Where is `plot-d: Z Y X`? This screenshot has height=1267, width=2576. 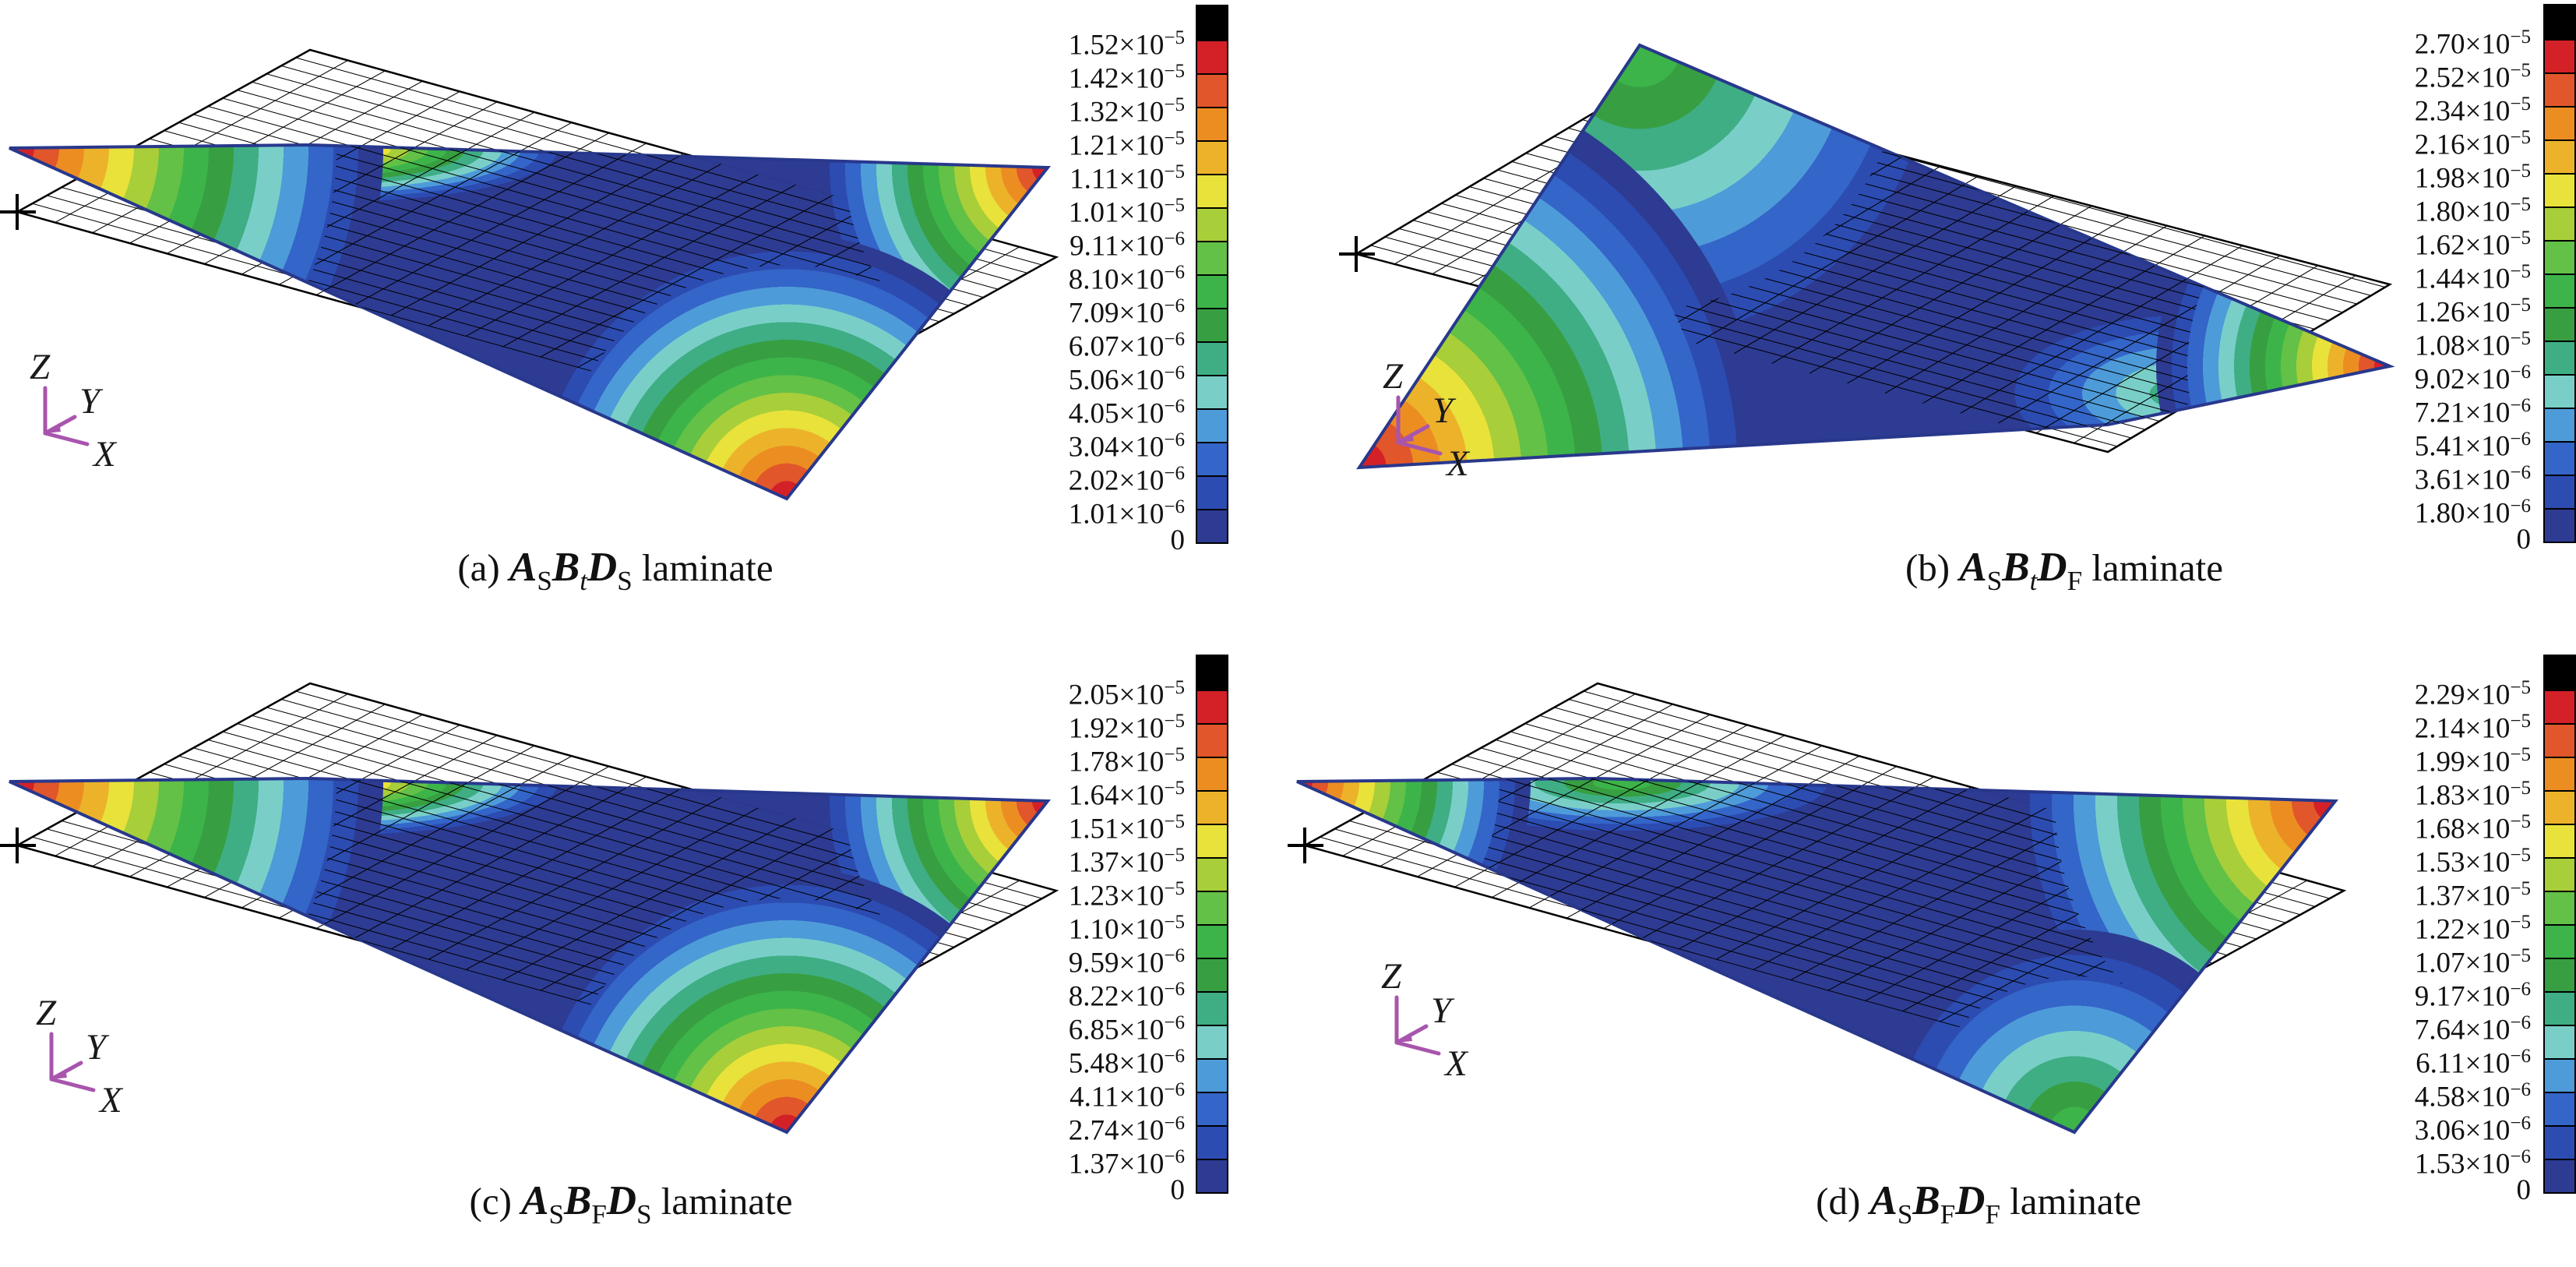 plot-d: Z Y X is located at coordinates (1816, 908).